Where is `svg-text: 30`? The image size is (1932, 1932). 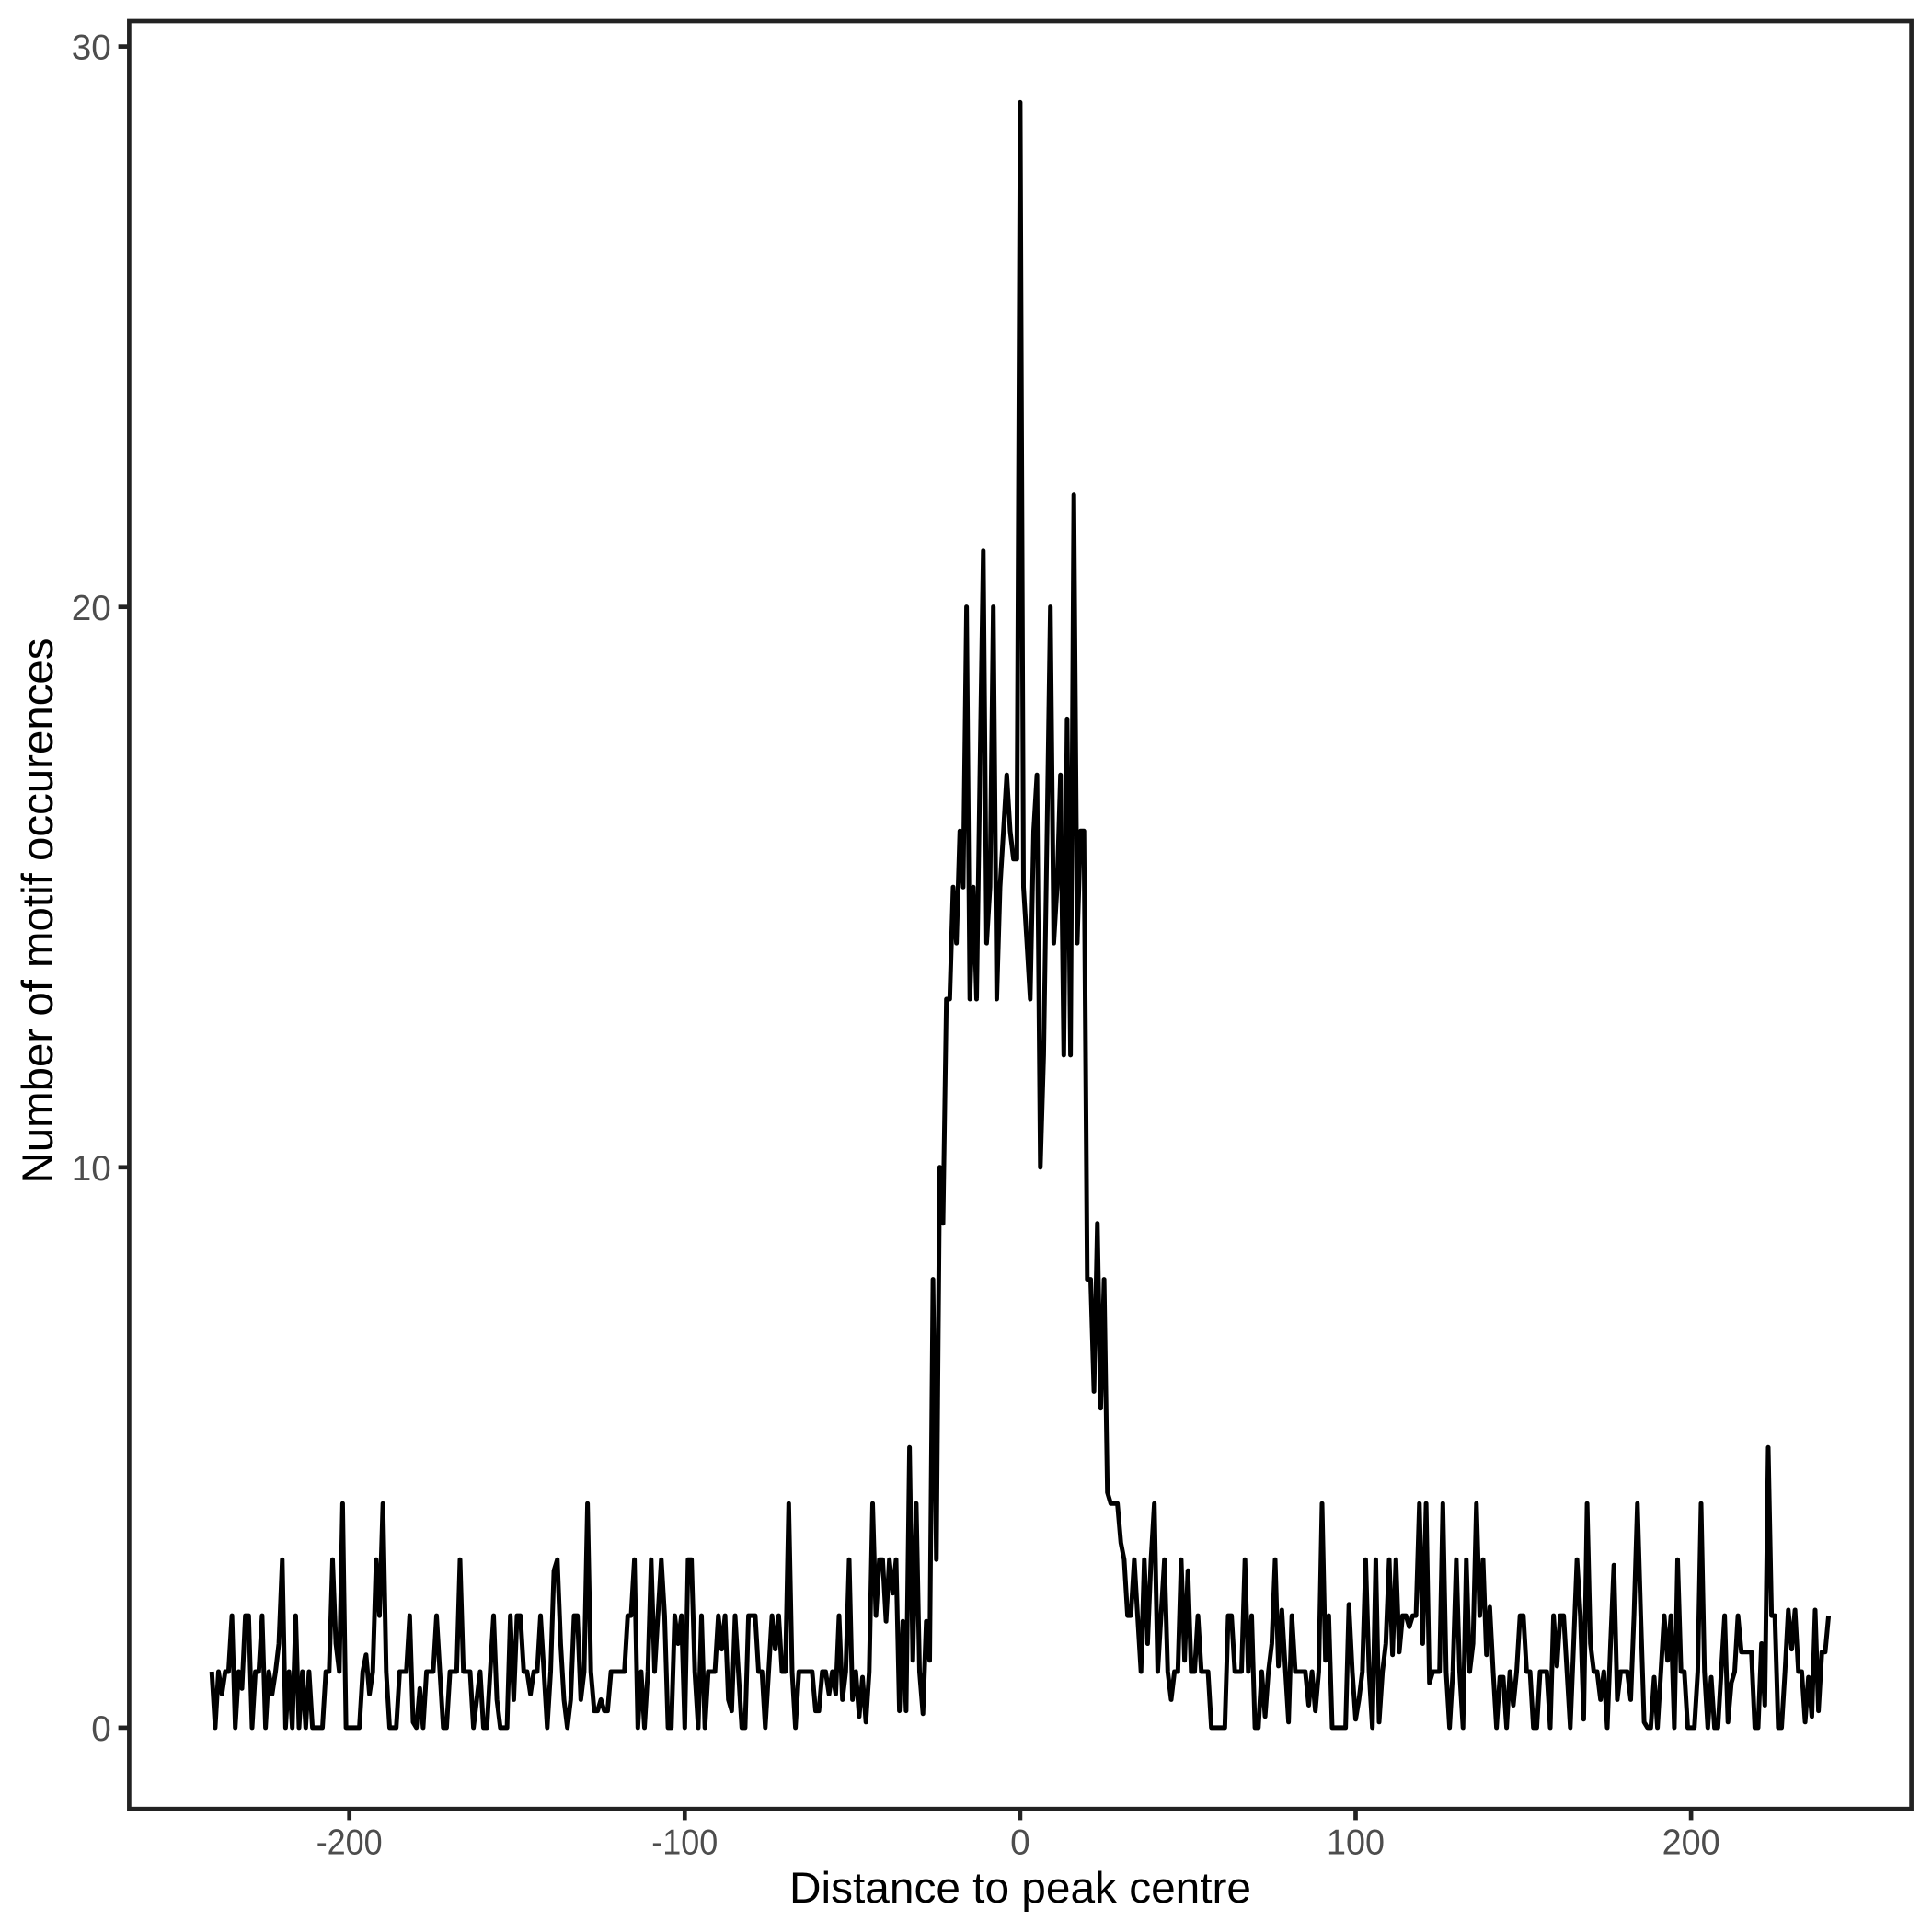 svg-text: 30 is located at coordinates (91, 48).